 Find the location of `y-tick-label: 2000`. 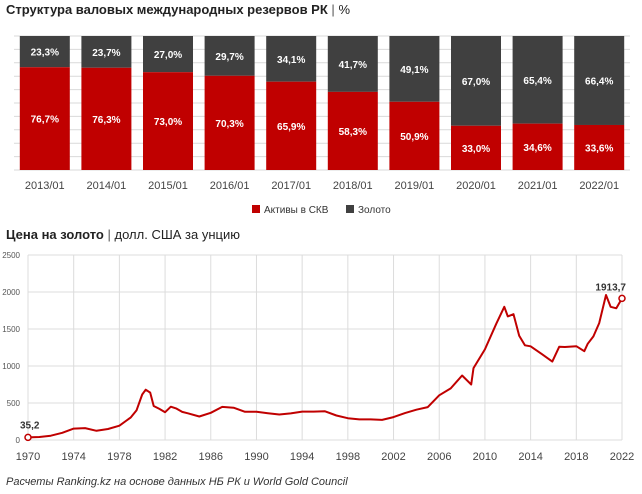

y-tick-label: 2000 is located at coordinates (11, 292).